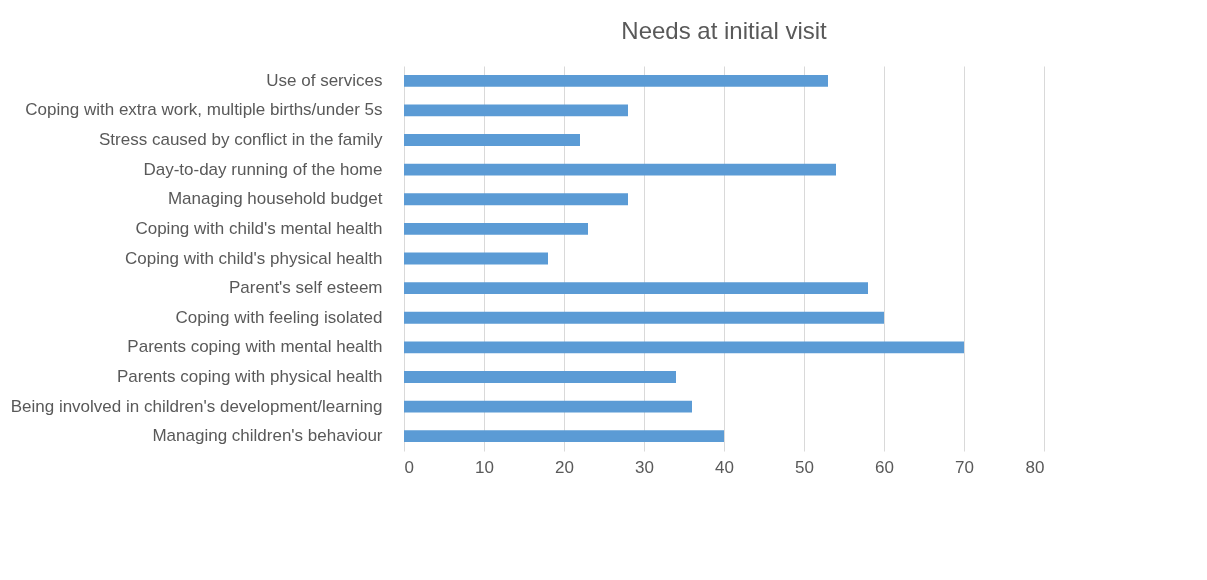 The height and width of the screenshot is (580, 1207). I want to click on y-tick-label: Use of services, so click(324, 80).